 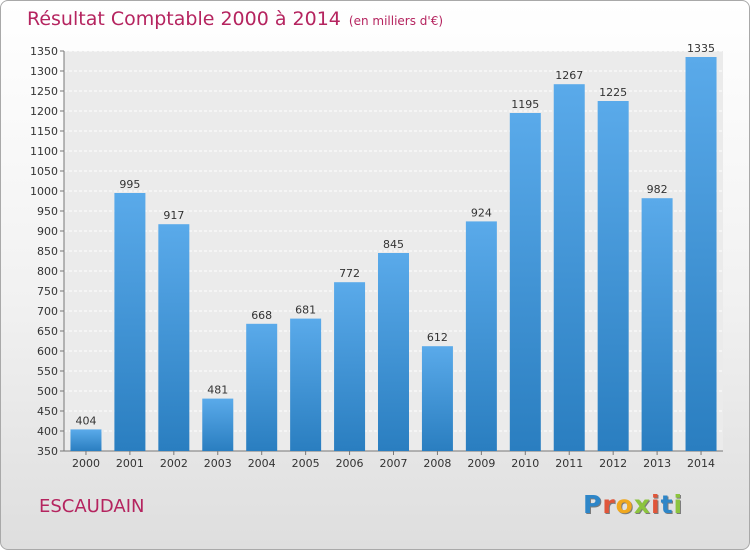 I want to click on y-tick-label: 400, so click(x=47, y=431).